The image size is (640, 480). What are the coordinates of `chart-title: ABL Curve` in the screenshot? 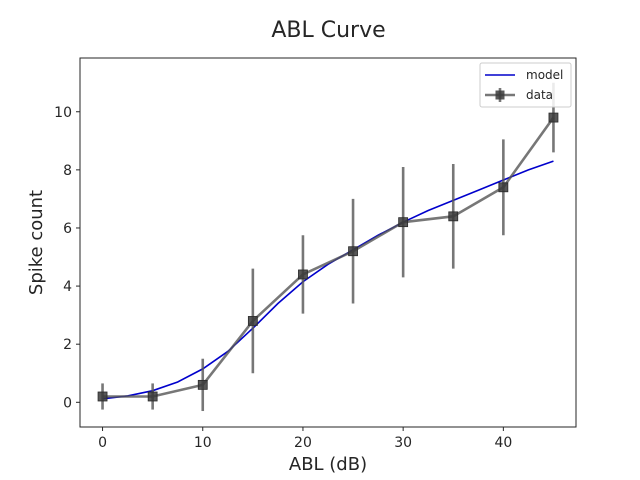 It's located at (328, 30).